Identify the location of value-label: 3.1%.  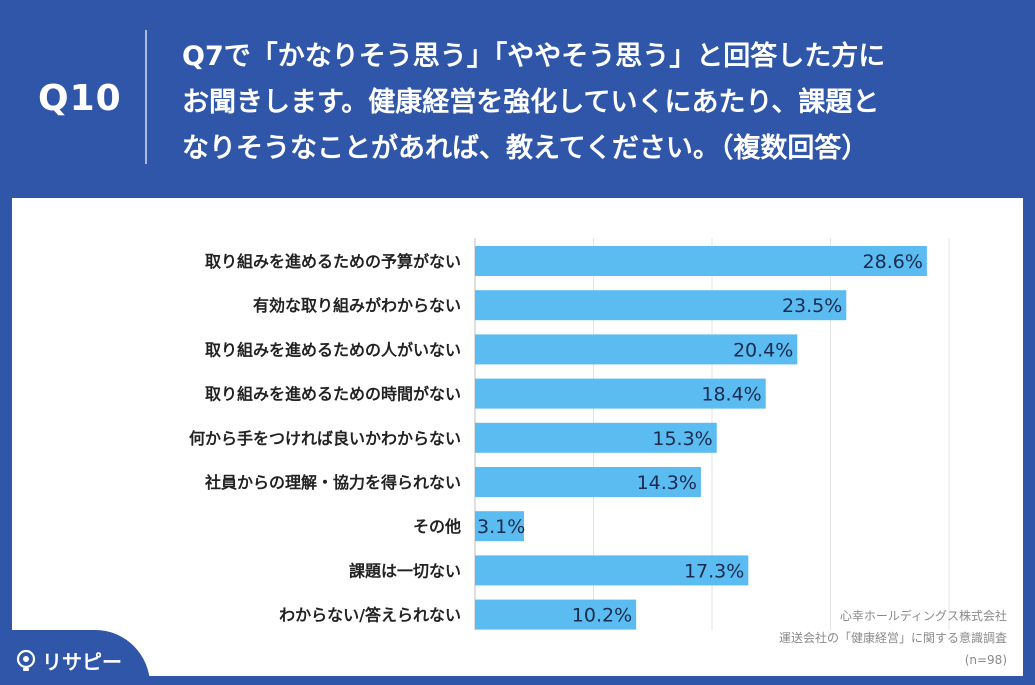
(501, 527).